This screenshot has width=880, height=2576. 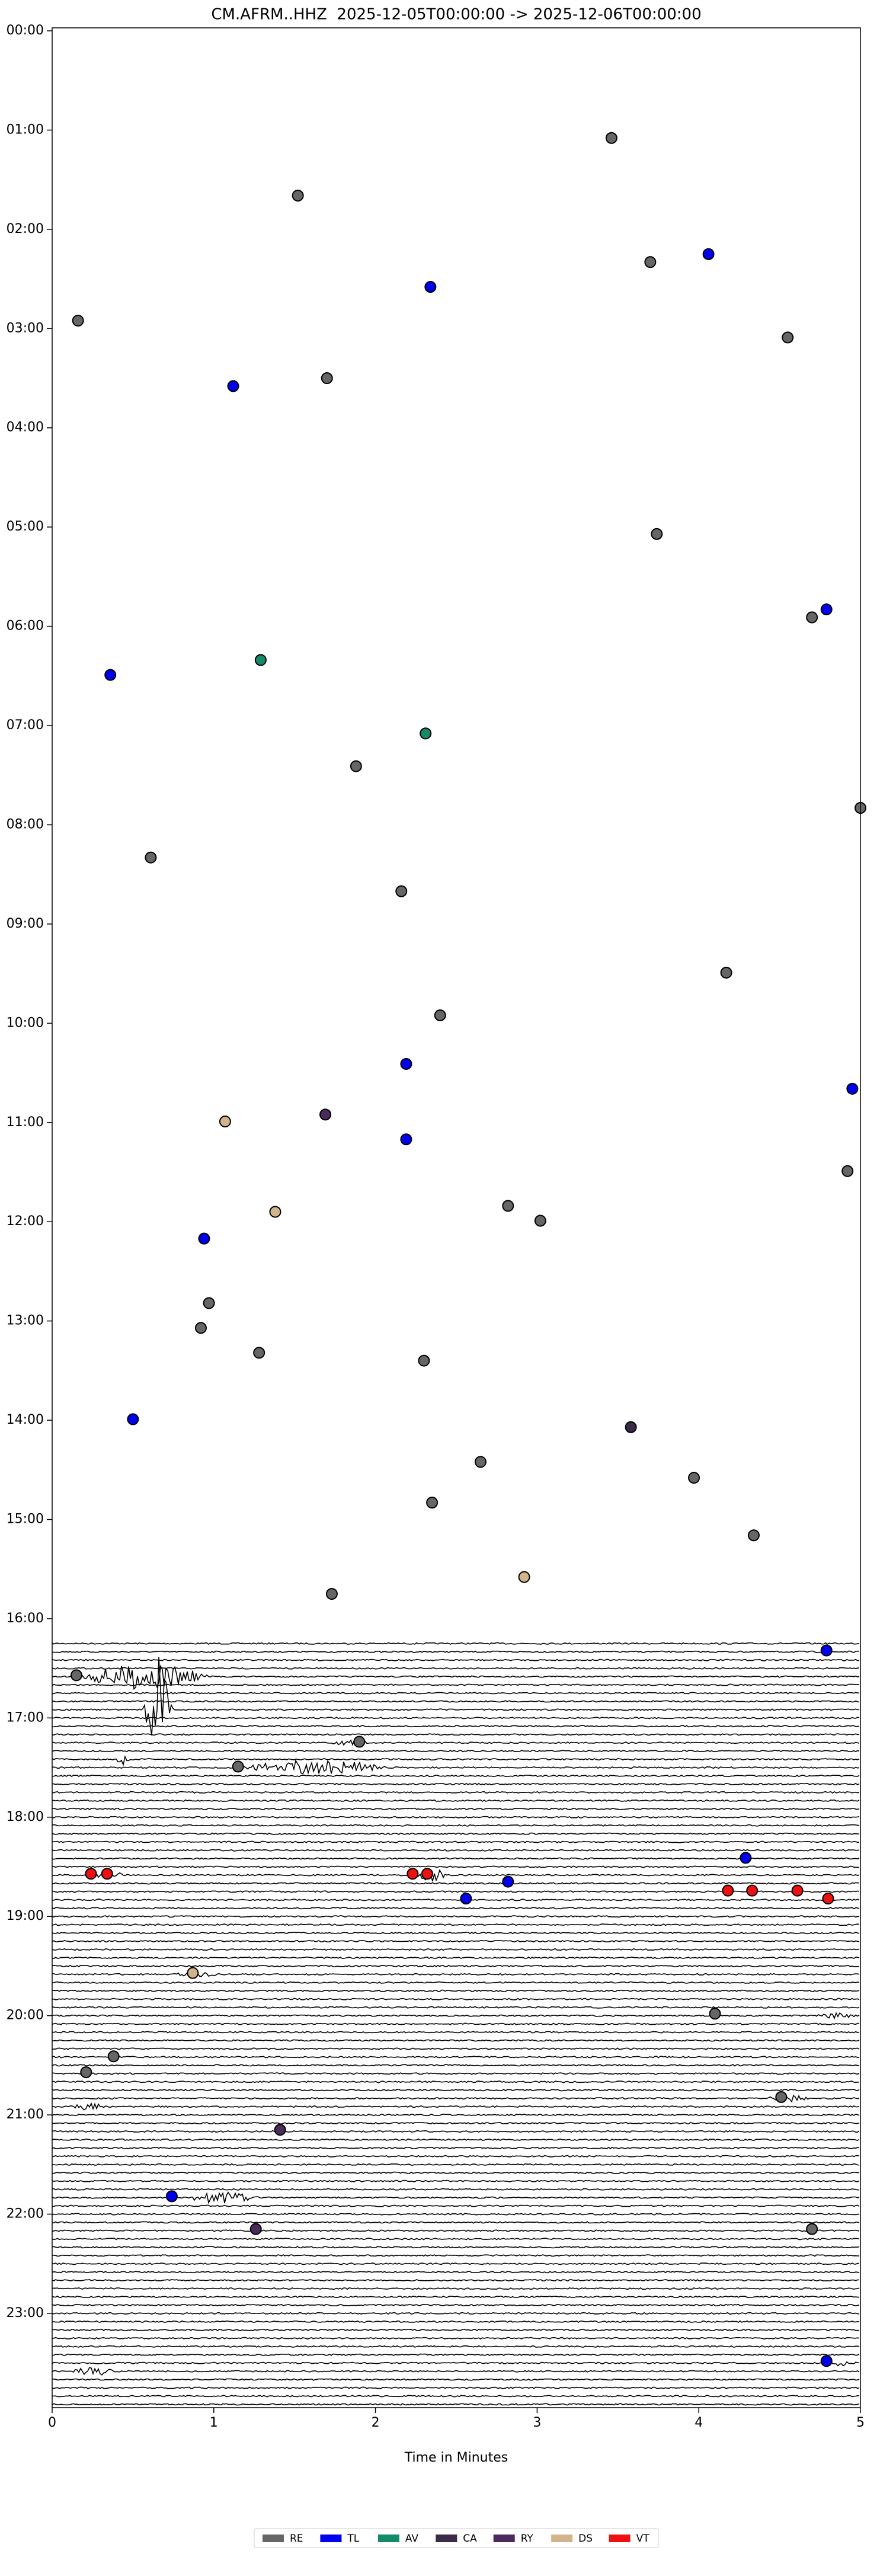 I want to click on y-tick-label: 10:00, so click(x=25, y=1022).